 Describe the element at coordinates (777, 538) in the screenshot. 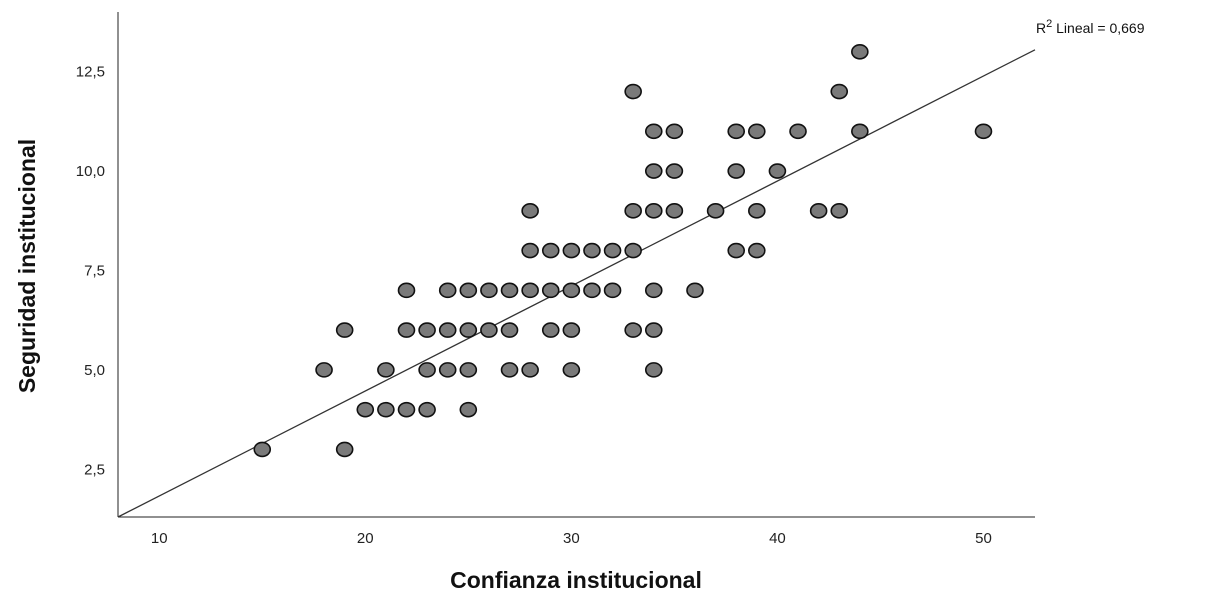

I see `x-tick-label: 40` at that location.